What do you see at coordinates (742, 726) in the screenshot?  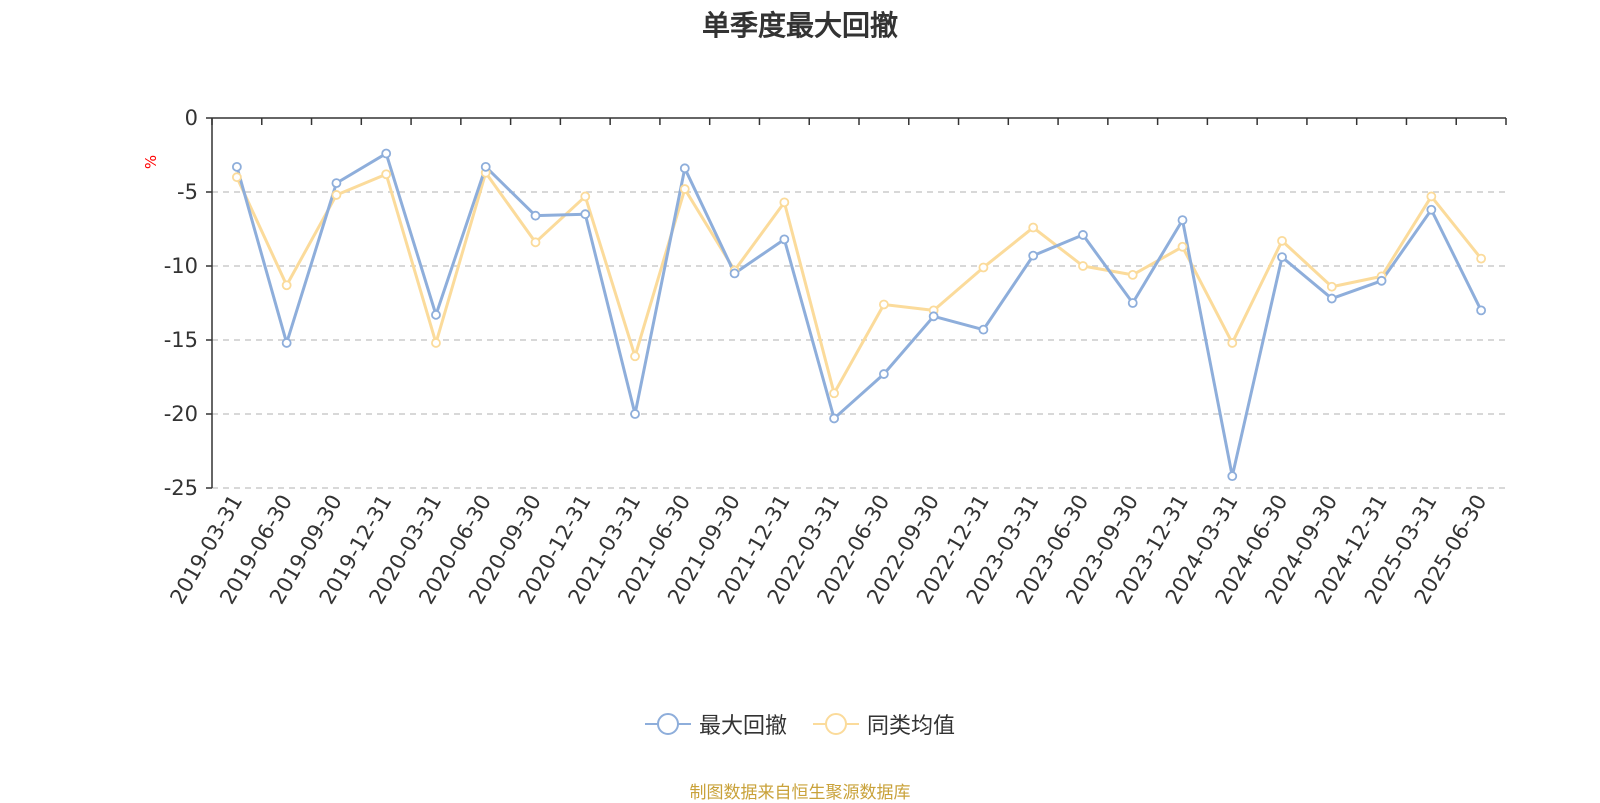 I see `legend-label-series-1: 最大回撤` at bounding box center [742, 726].